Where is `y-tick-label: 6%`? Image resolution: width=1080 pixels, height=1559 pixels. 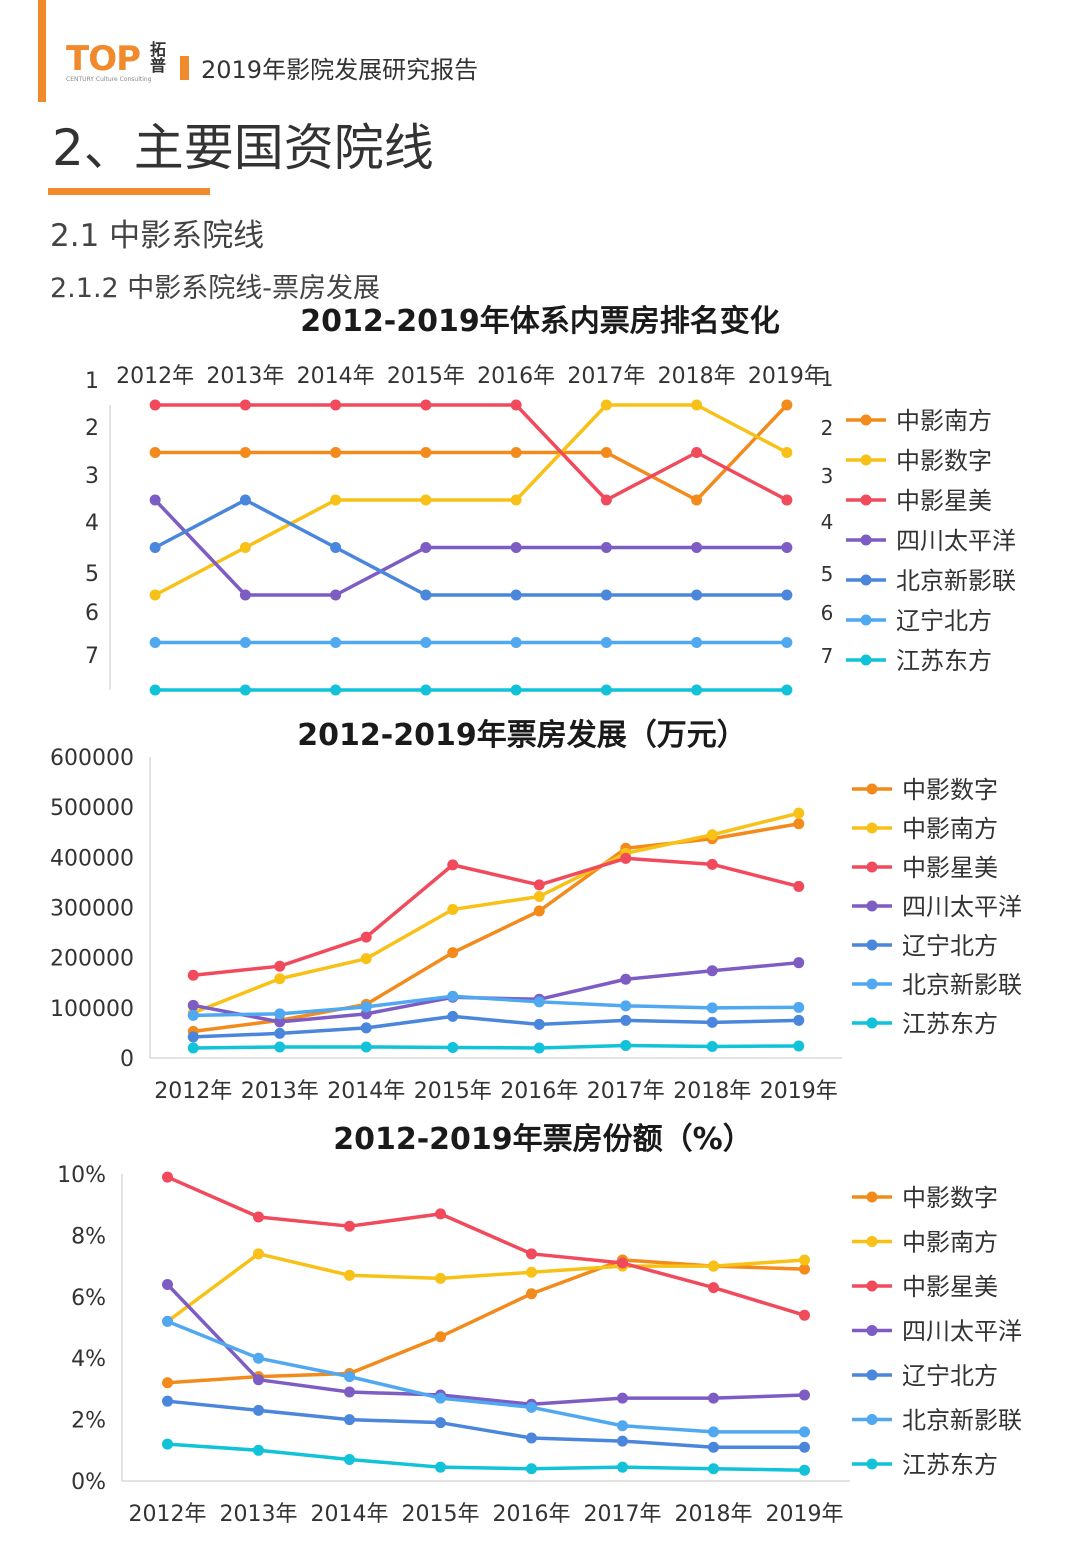 y-tick-label: 6% is located at coordinates (88, 1298).